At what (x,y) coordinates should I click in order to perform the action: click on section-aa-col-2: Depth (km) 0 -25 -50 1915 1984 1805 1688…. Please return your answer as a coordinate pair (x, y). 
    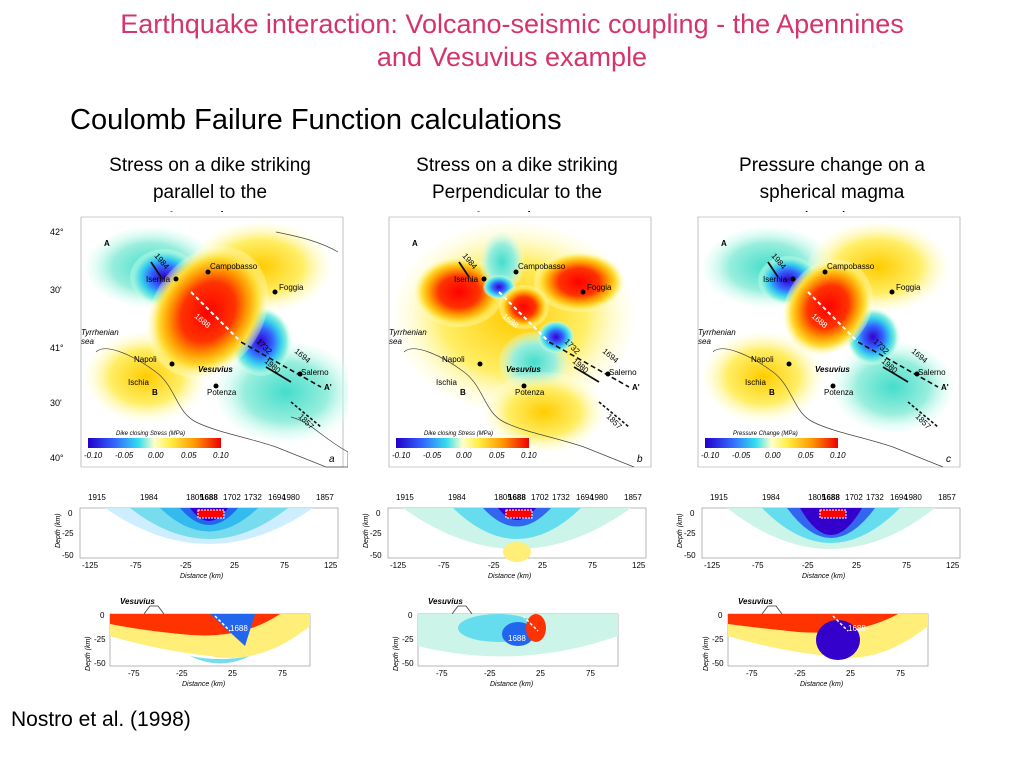
    Looking at the image, I should click on (502, 535).